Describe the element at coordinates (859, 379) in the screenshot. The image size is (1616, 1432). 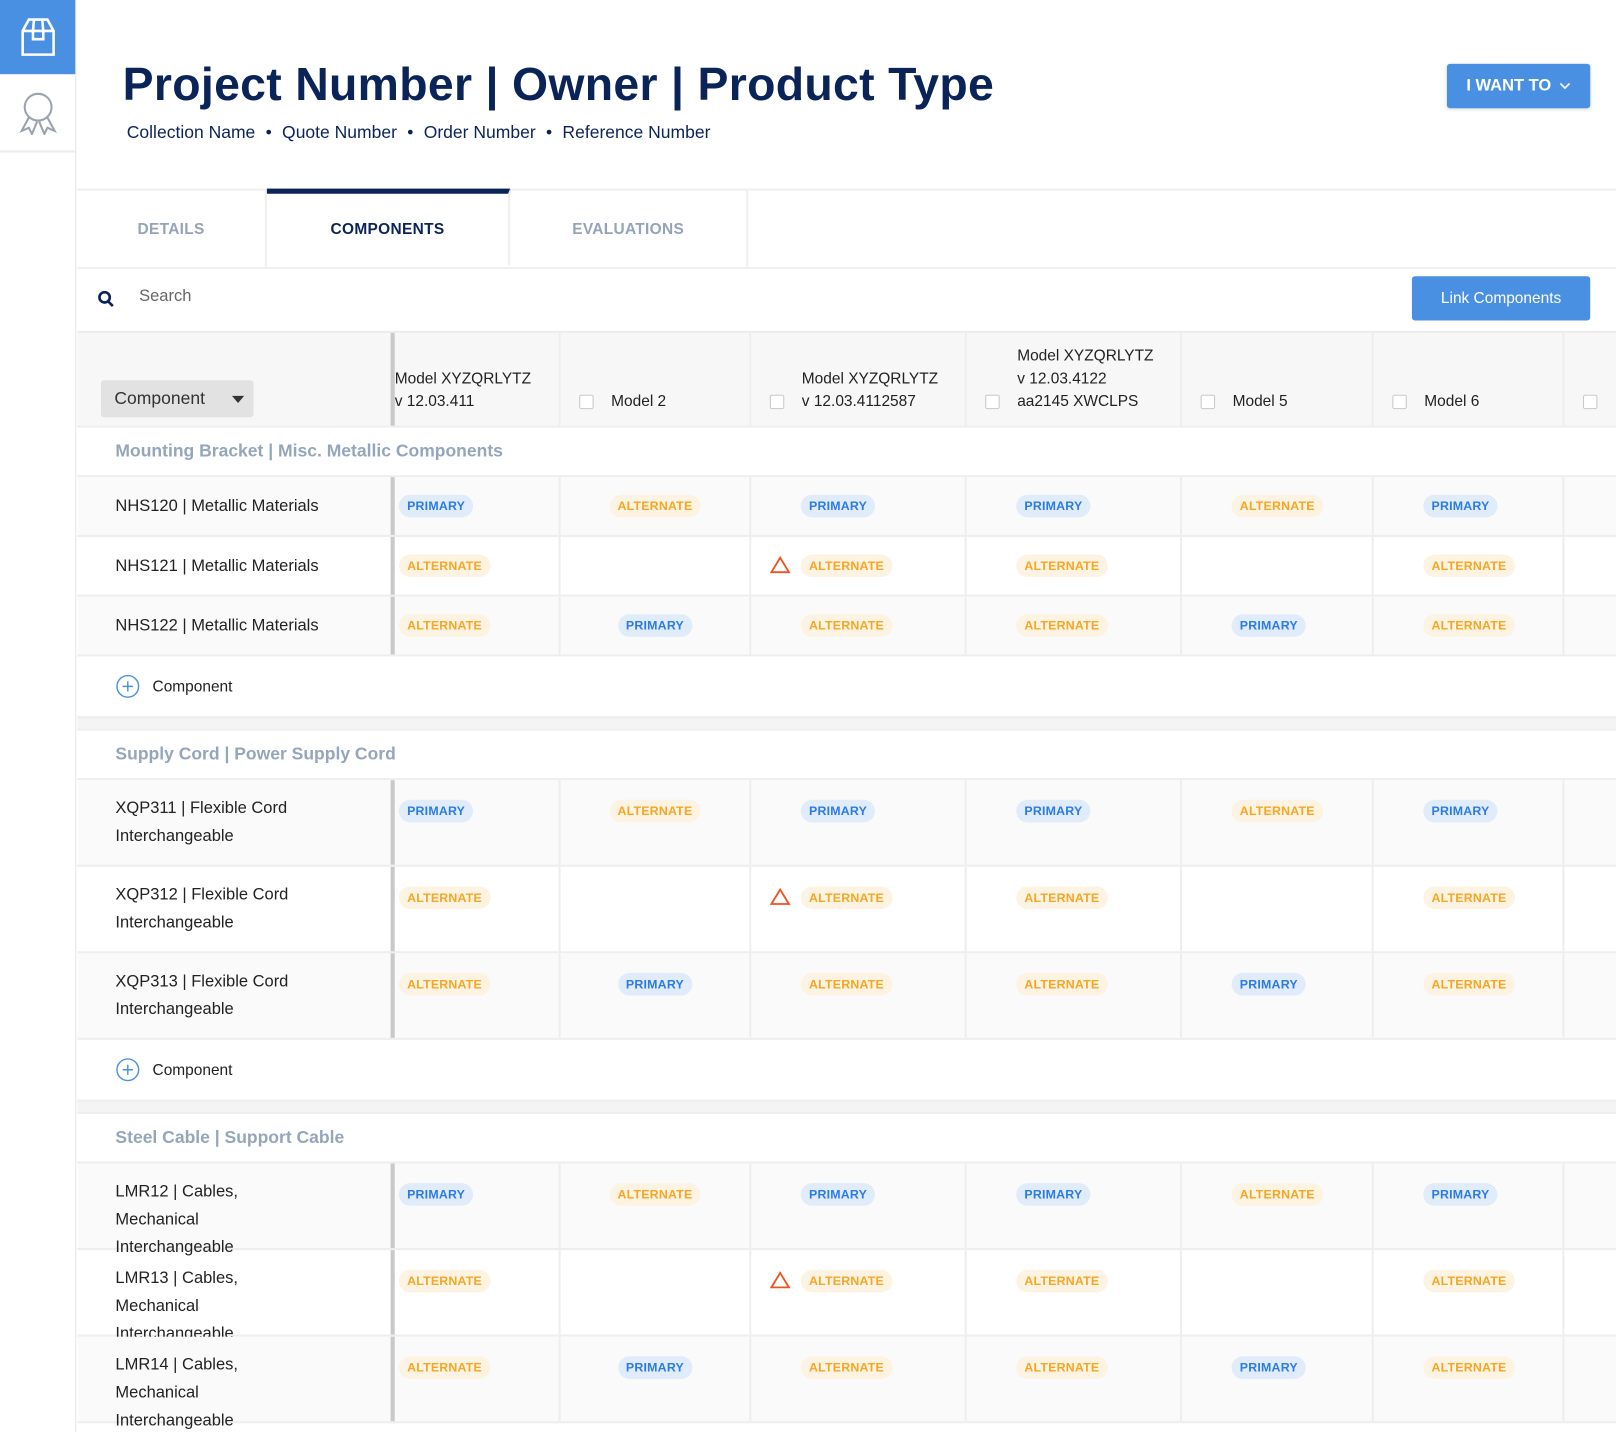
I see `model-column-header: Model XYZQRLYTZ v 12.03.4112587` at that location.